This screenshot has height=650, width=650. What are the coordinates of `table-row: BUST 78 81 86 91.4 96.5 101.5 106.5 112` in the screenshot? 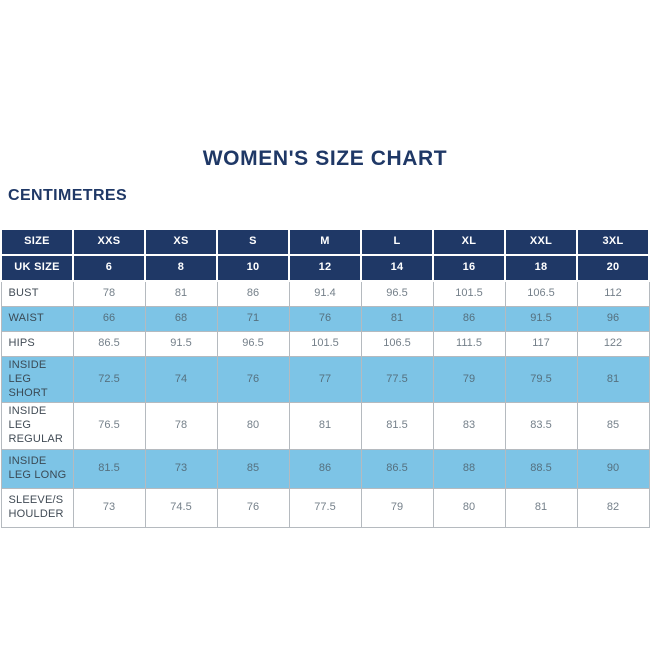 It's located at (325, 293).